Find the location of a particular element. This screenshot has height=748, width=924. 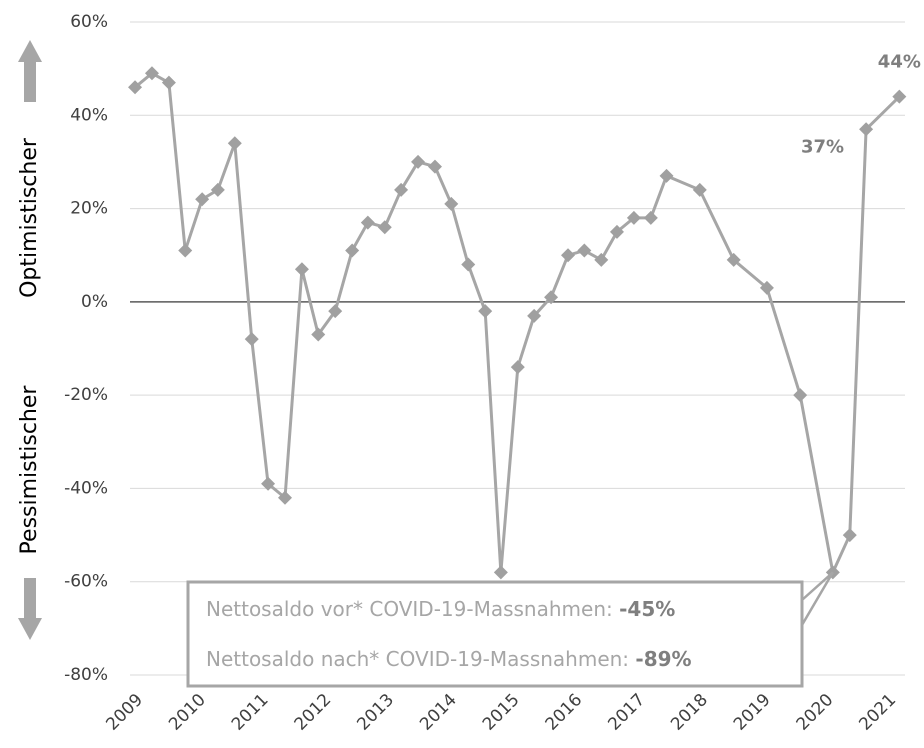

x-tick-label: 2019 is located at coordinates (752, 712).